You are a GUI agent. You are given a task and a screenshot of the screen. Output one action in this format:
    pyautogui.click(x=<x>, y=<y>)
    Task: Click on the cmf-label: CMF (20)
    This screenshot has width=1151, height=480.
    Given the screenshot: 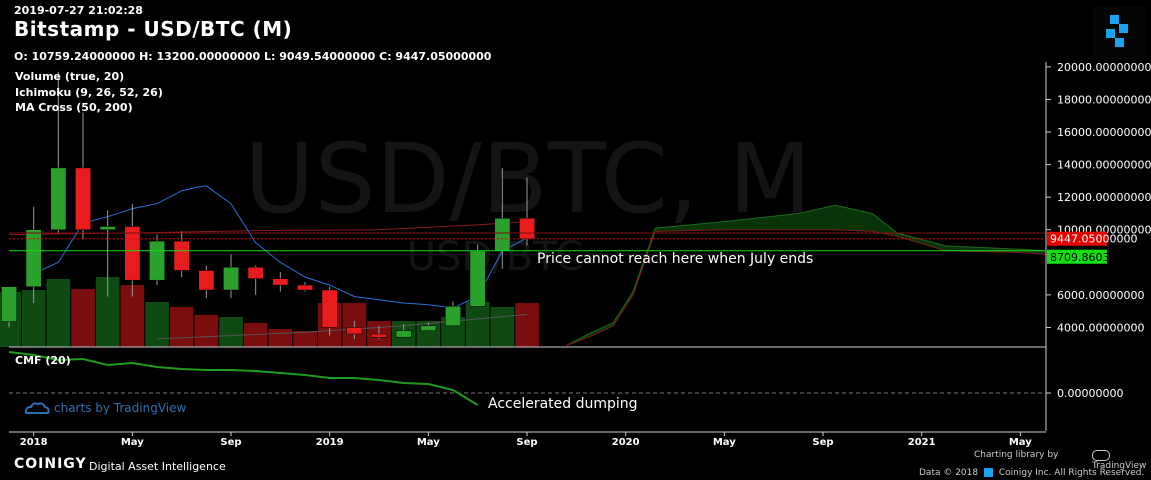 What is the action you would take?
    pyautogui.click(x=43, y=360)
    